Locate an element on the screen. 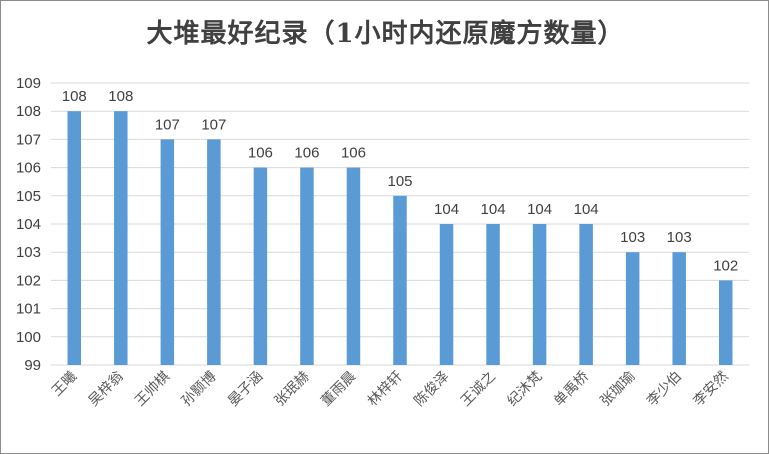  x-tick-label: 王诚之 is located at coordinates (478, 389).